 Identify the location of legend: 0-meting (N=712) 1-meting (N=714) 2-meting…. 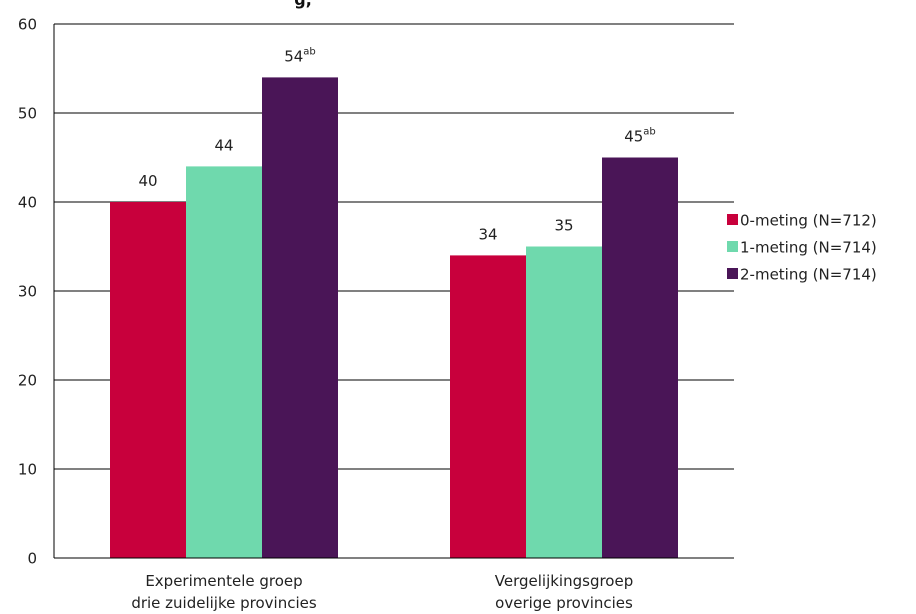
(802, 247).